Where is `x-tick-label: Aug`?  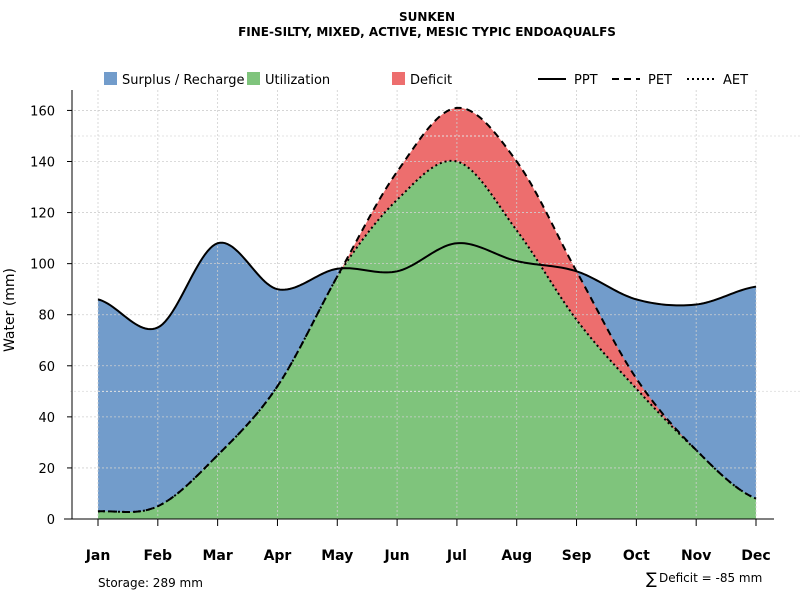 x-tick-label: Aug is located at coordinates (516, 556).